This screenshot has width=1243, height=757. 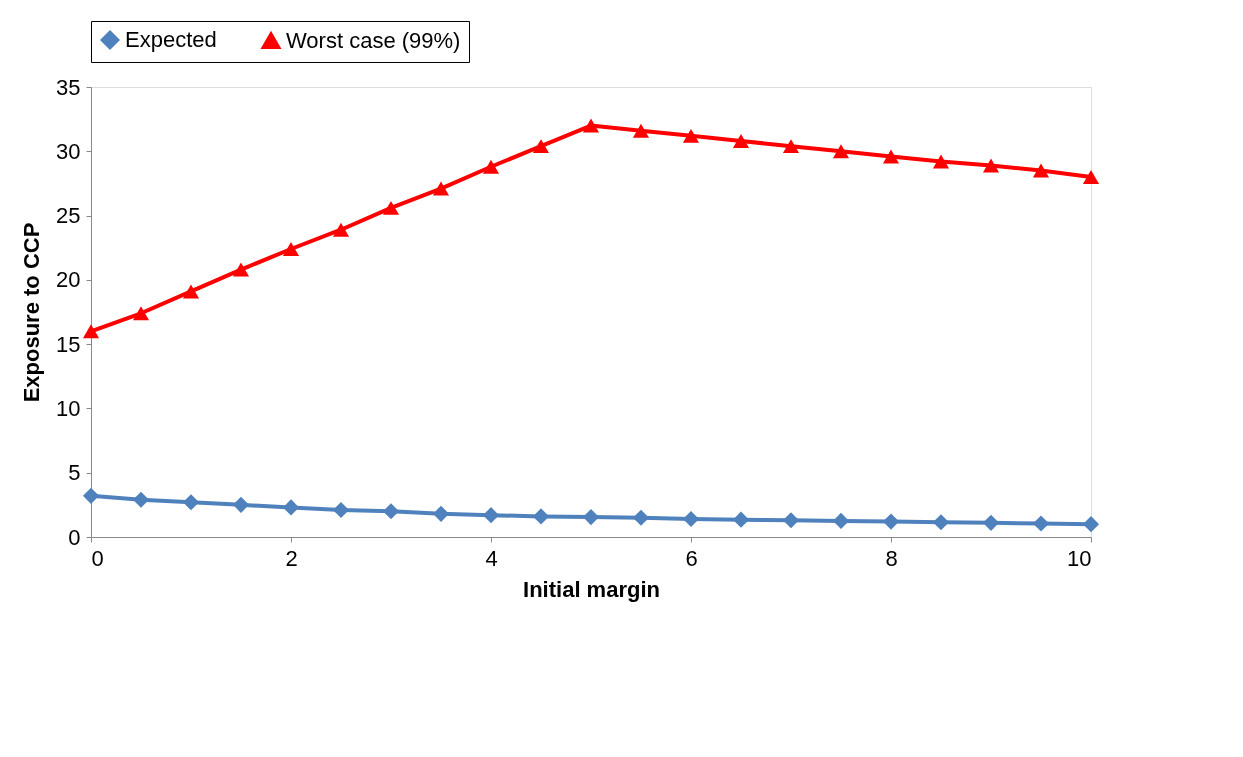 What do you see at coordinates (171, 40) in the screenshot?
I see `legend-label: Expected` at bounding box center [171, 40].